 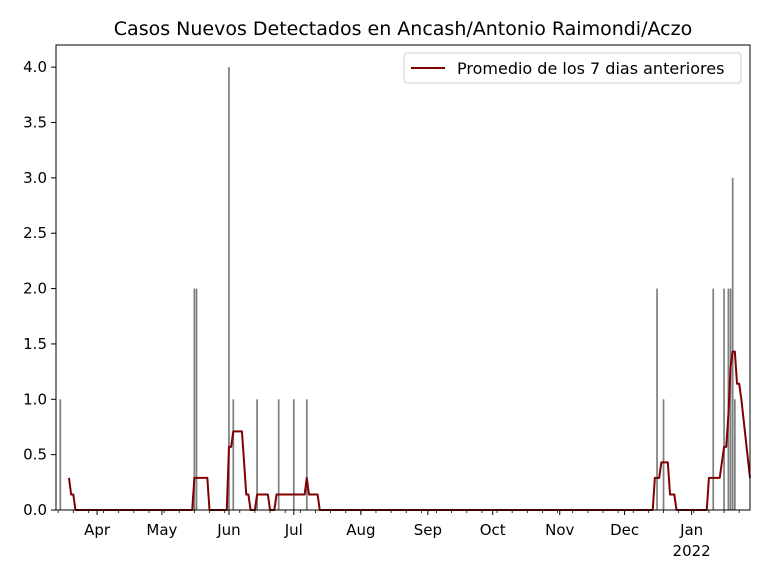 What do you see at coordinates (559, 530) in the screenshot?
I see `x-tick-label: Nov` at bounding box center [559, 530].